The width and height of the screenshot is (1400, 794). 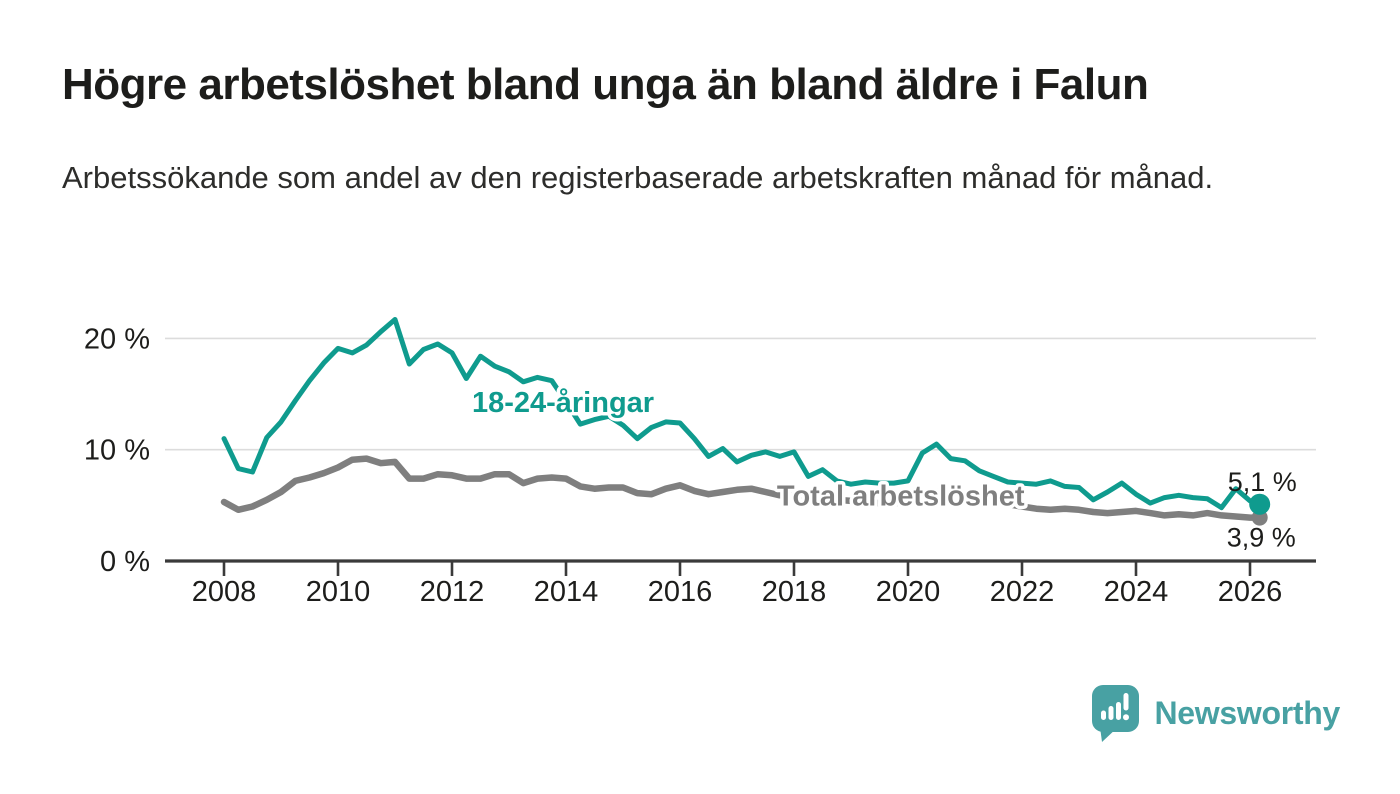 I want to click on x-tick-label-2024: 2024, so click(x=1136, y=592).